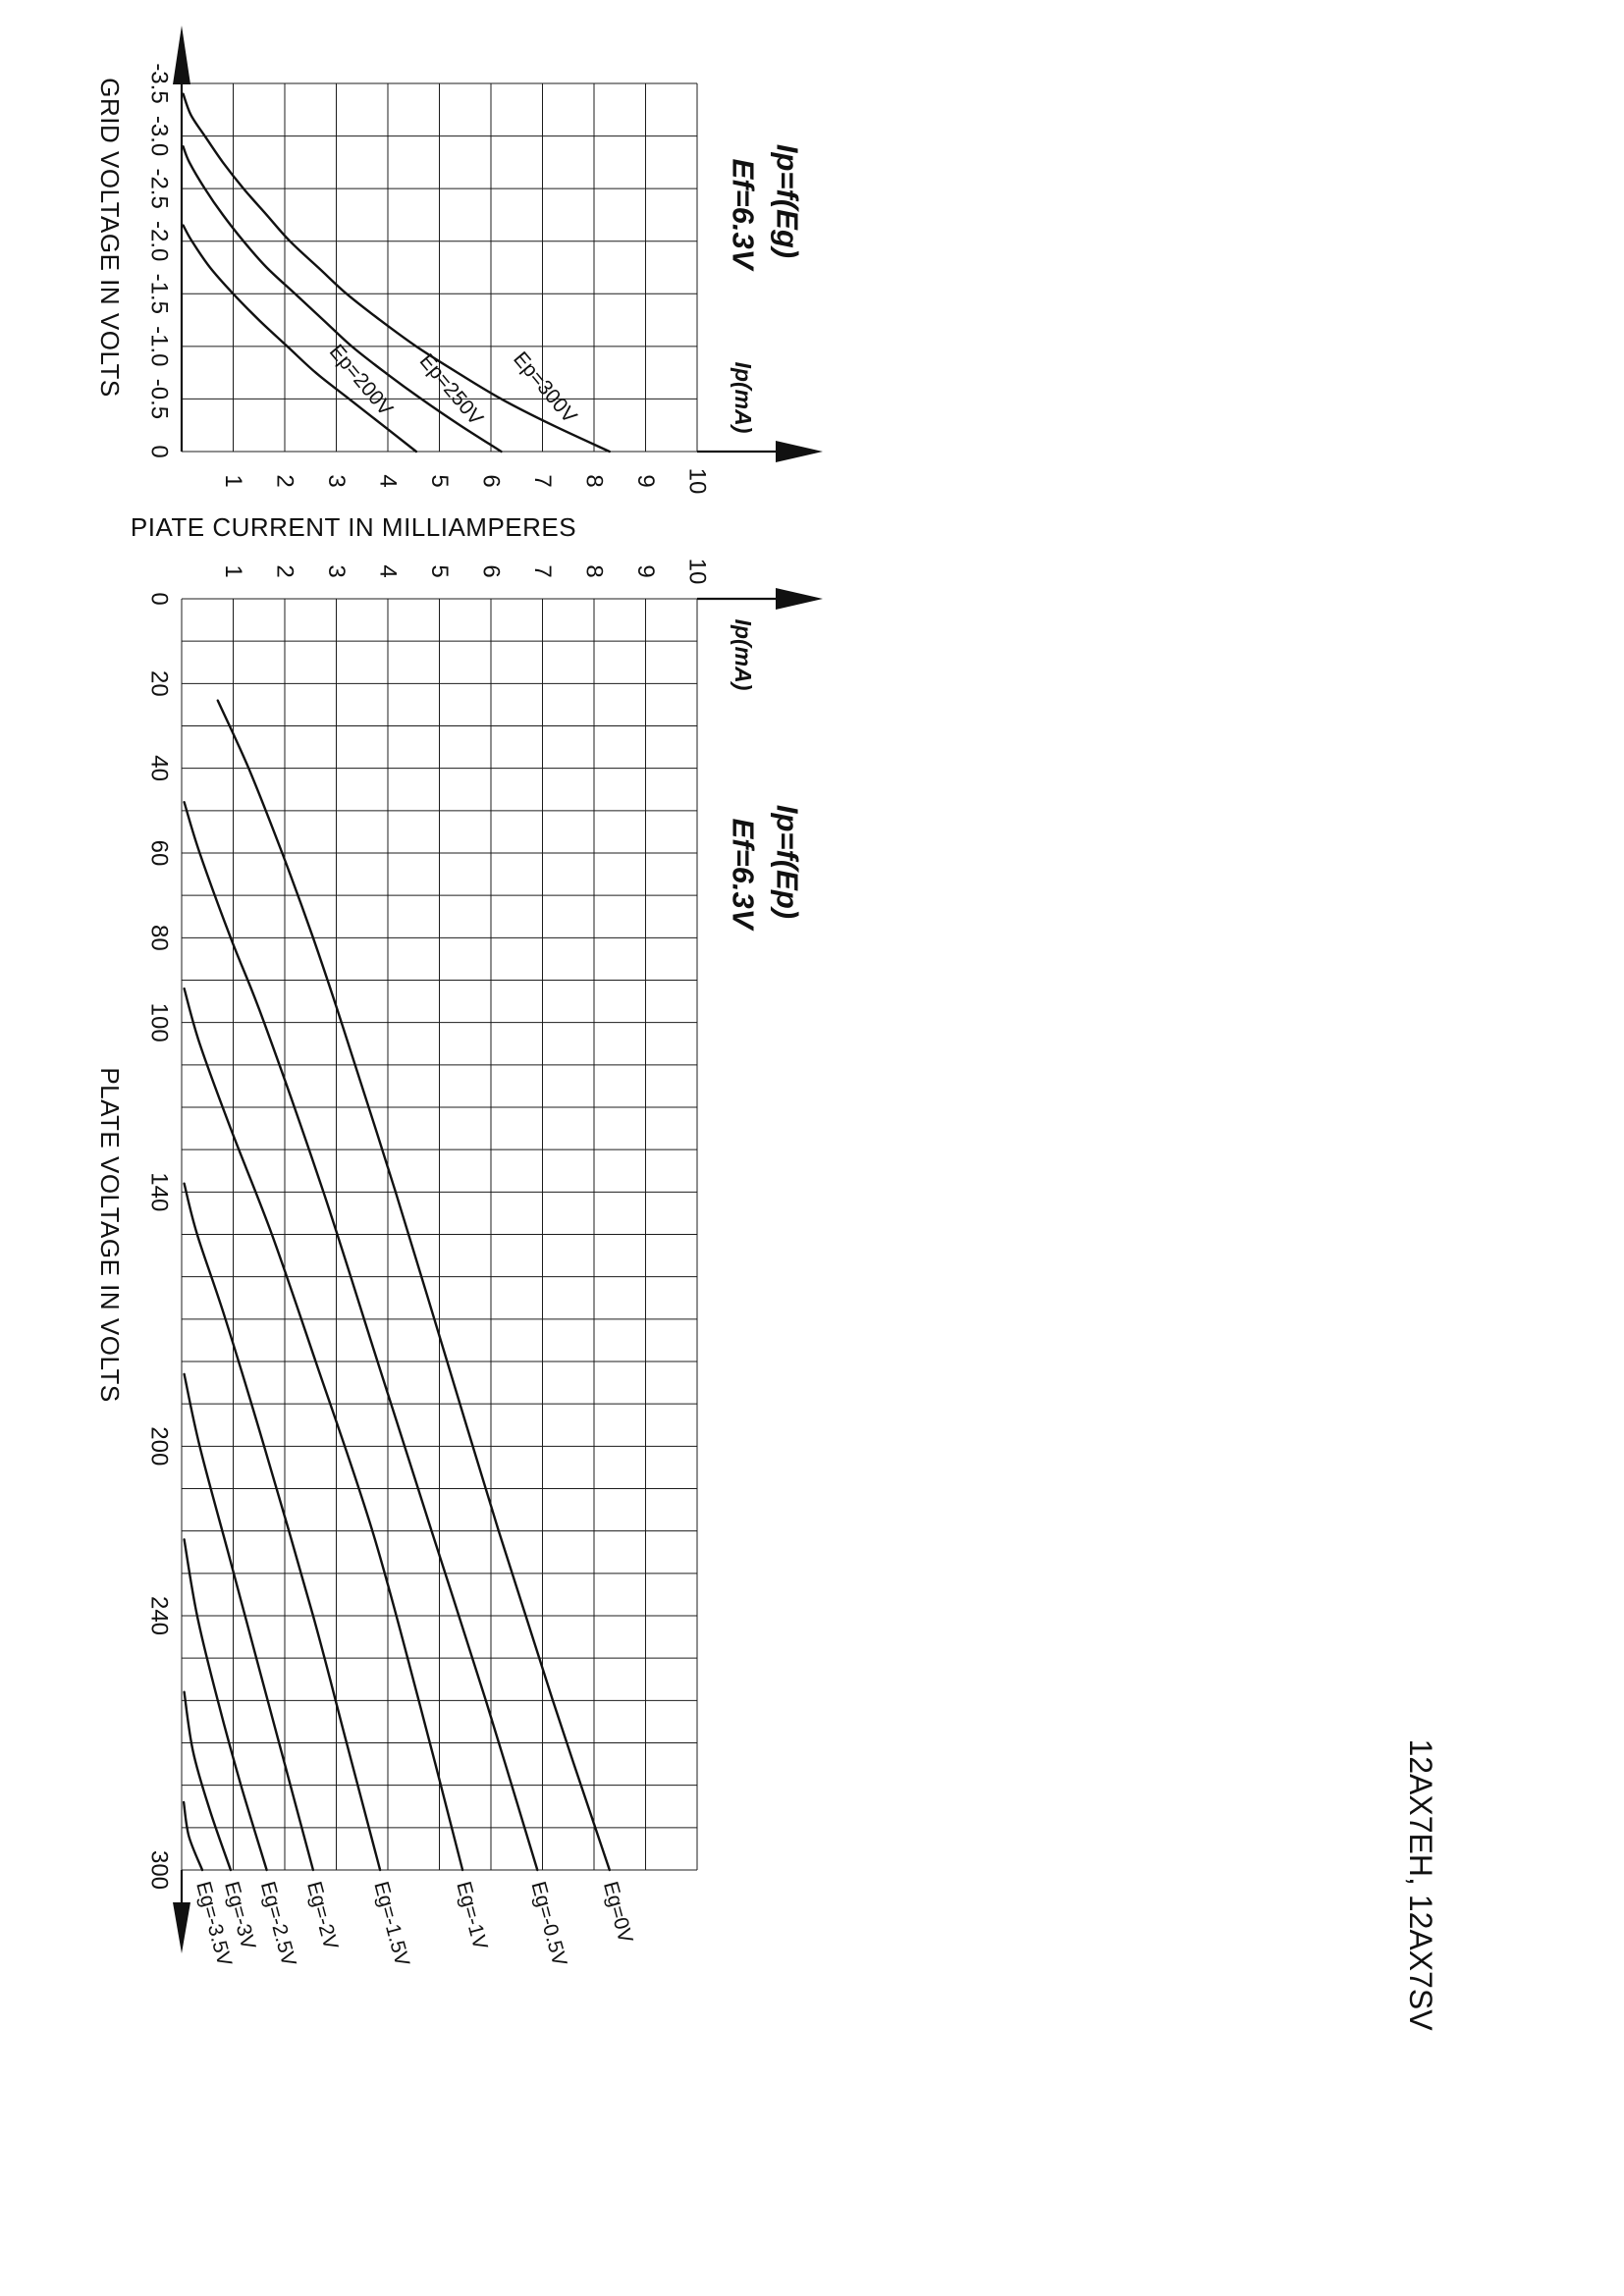 The height and width of the screenshot is (2296, 1624). What do you see at coordinates (322, 1915) in the screenshot?
I see `chart2-curve-label: Eg=-2V` at bounding box center [322, 1915].